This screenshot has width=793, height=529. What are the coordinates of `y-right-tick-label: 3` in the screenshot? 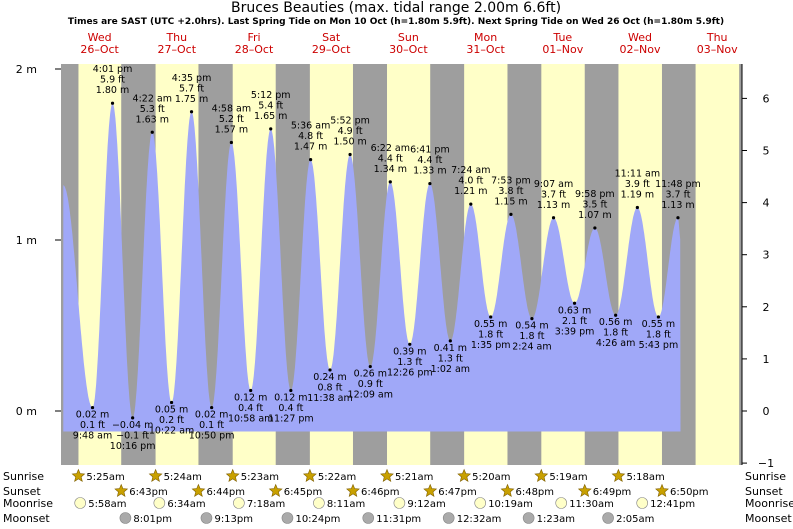 It's located at (766, 255).